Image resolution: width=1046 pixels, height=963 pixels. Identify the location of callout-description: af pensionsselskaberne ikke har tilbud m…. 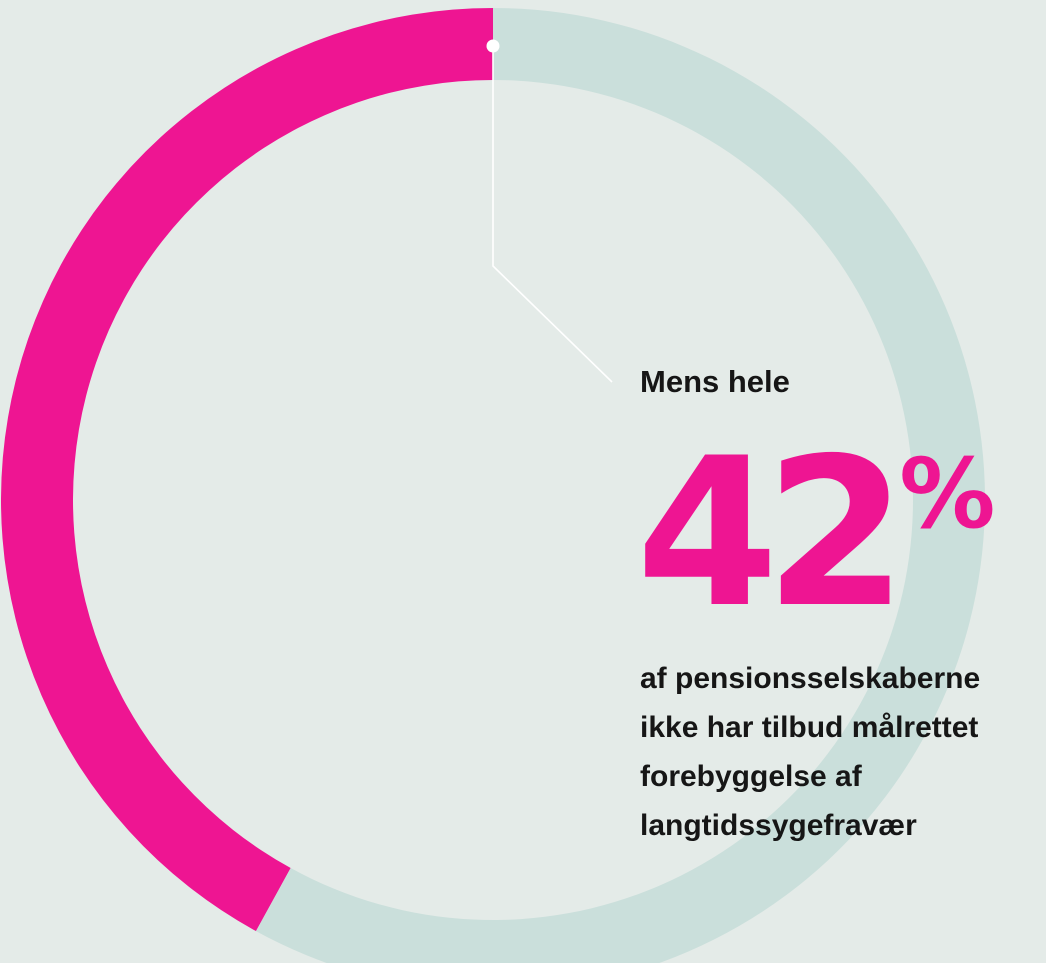
(842, 752).